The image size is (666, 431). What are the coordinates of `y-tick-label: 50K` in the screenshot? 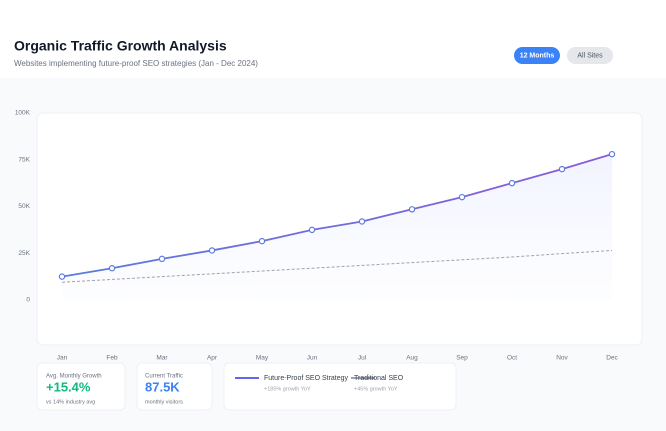 It's located at (24, 206).